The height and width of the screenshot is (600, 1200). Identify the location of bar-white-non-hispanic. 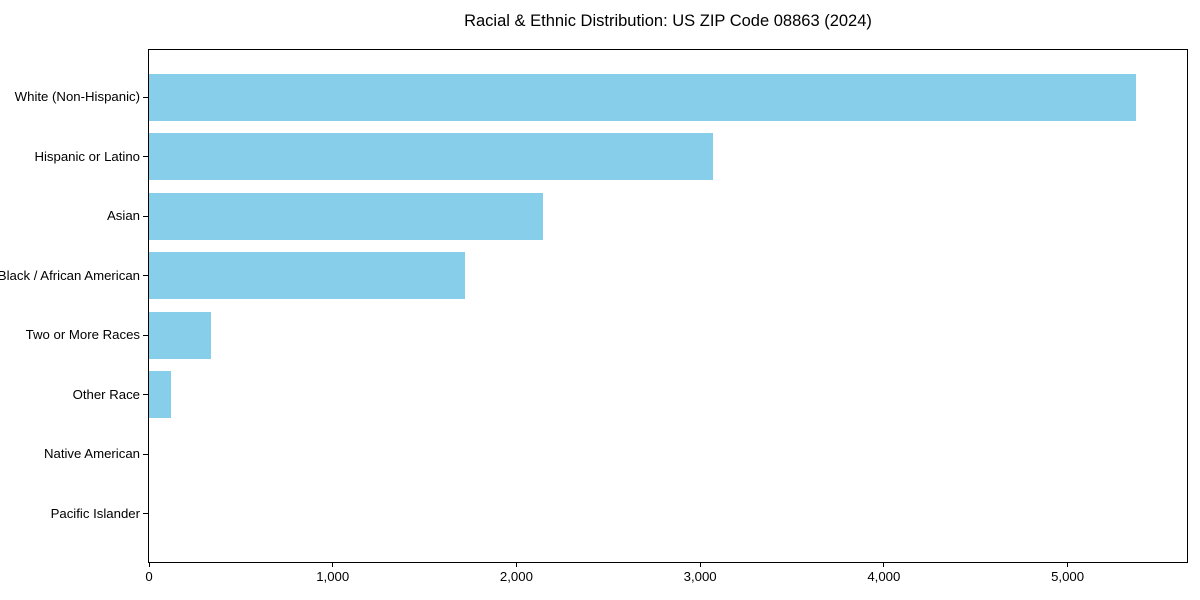
(642, 97).